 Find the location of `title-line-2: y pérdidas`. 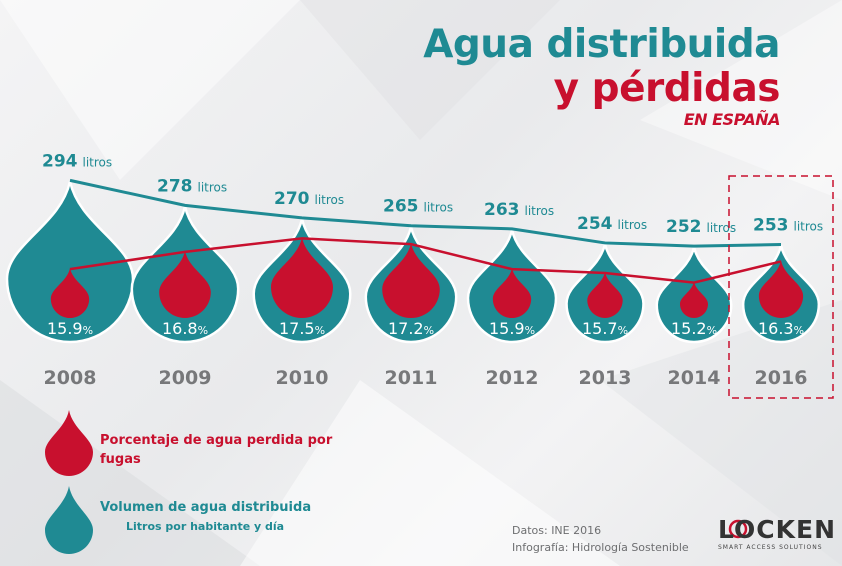

title-line-2: y pérdidas is located at coordinates (667, 88).